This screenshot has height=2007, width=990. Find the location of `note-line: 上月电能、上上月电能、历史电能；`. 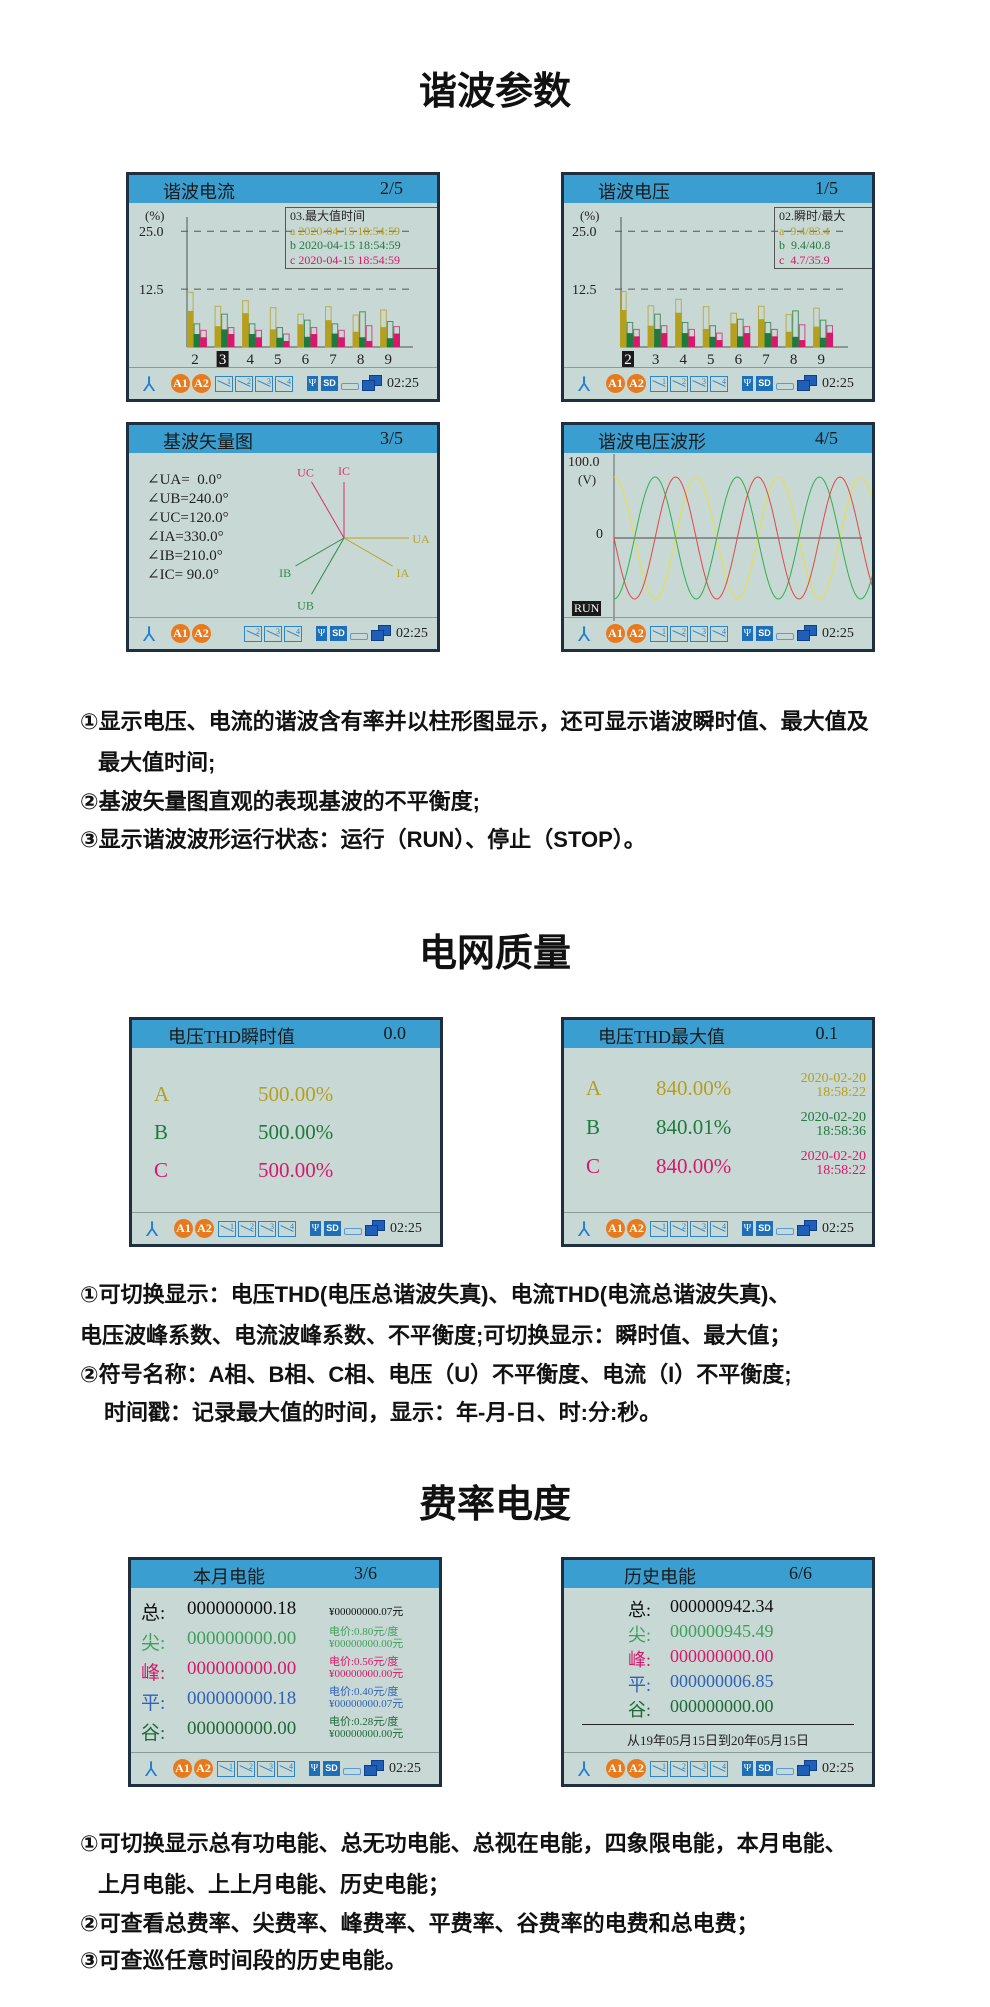

note-line: 上月电能、上上月电能、历史电能； is located at coordinates (274, 1884).